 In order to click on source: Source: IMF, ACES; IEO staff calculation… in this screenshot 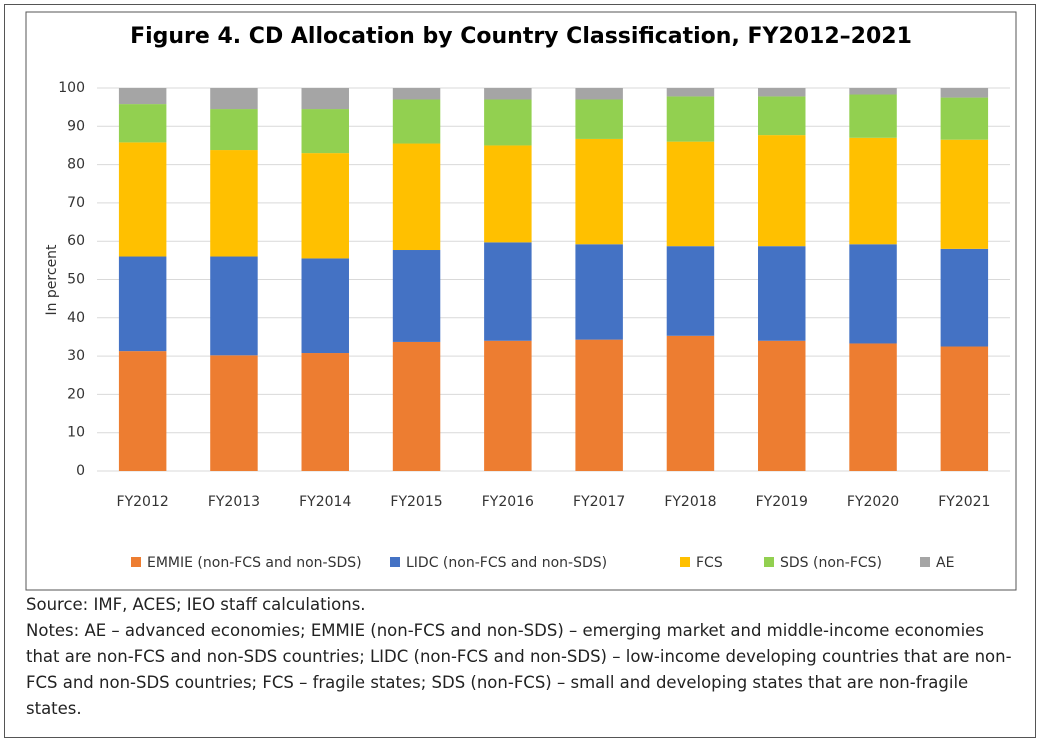, I will do `click(196, 604)`.